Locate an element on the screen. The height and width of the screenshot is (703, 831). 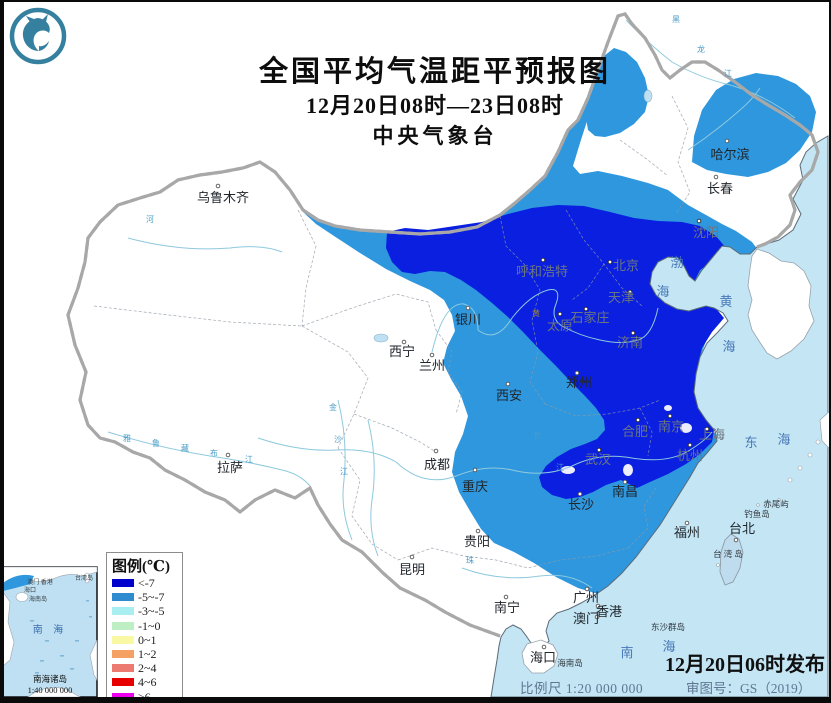
cma-dragon-logo-icon is located at coordinates (38, 36).